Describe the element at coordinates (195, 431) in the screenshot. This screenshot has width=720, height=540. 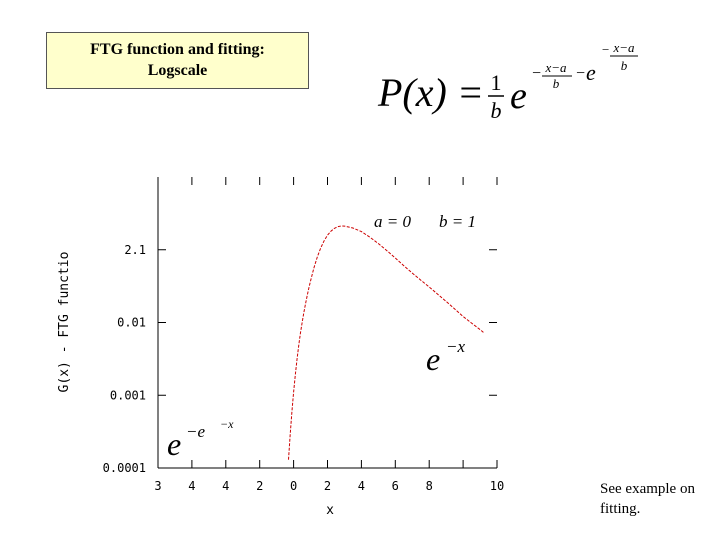
I see `left-tail-exp: −e` at that location.